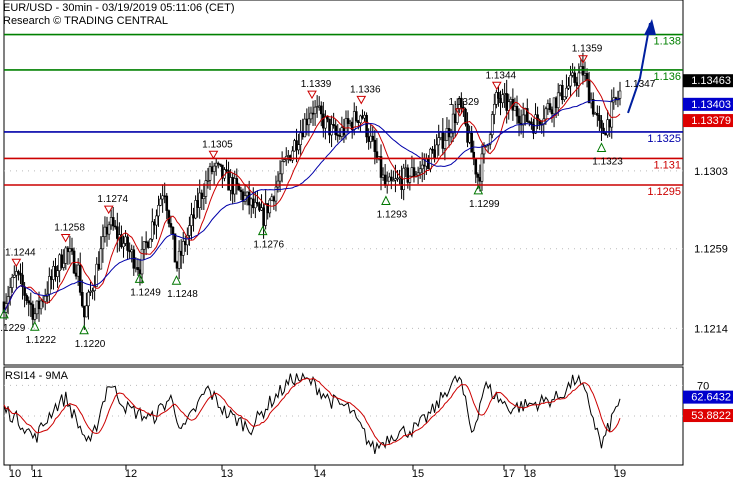 The image size is (735, 480). I want to click on x-tick-label: 15, so click(418, 474).